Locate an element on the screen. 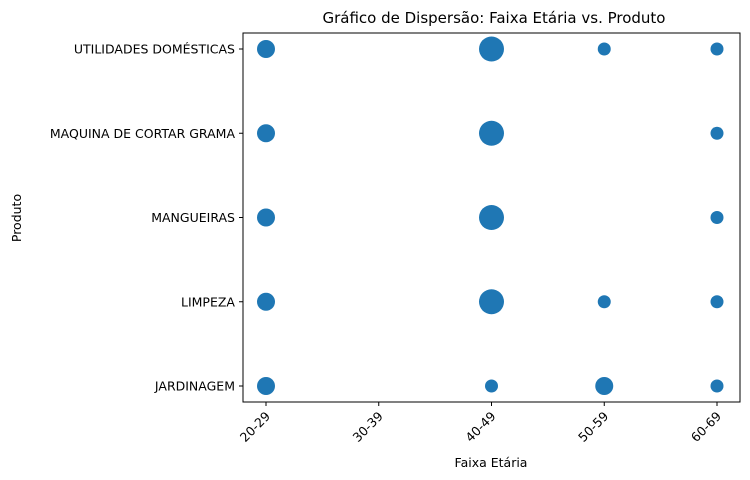 The image size is (750, 480). x-axis-label: Faixa Etária is located at coordinates (491, 462).